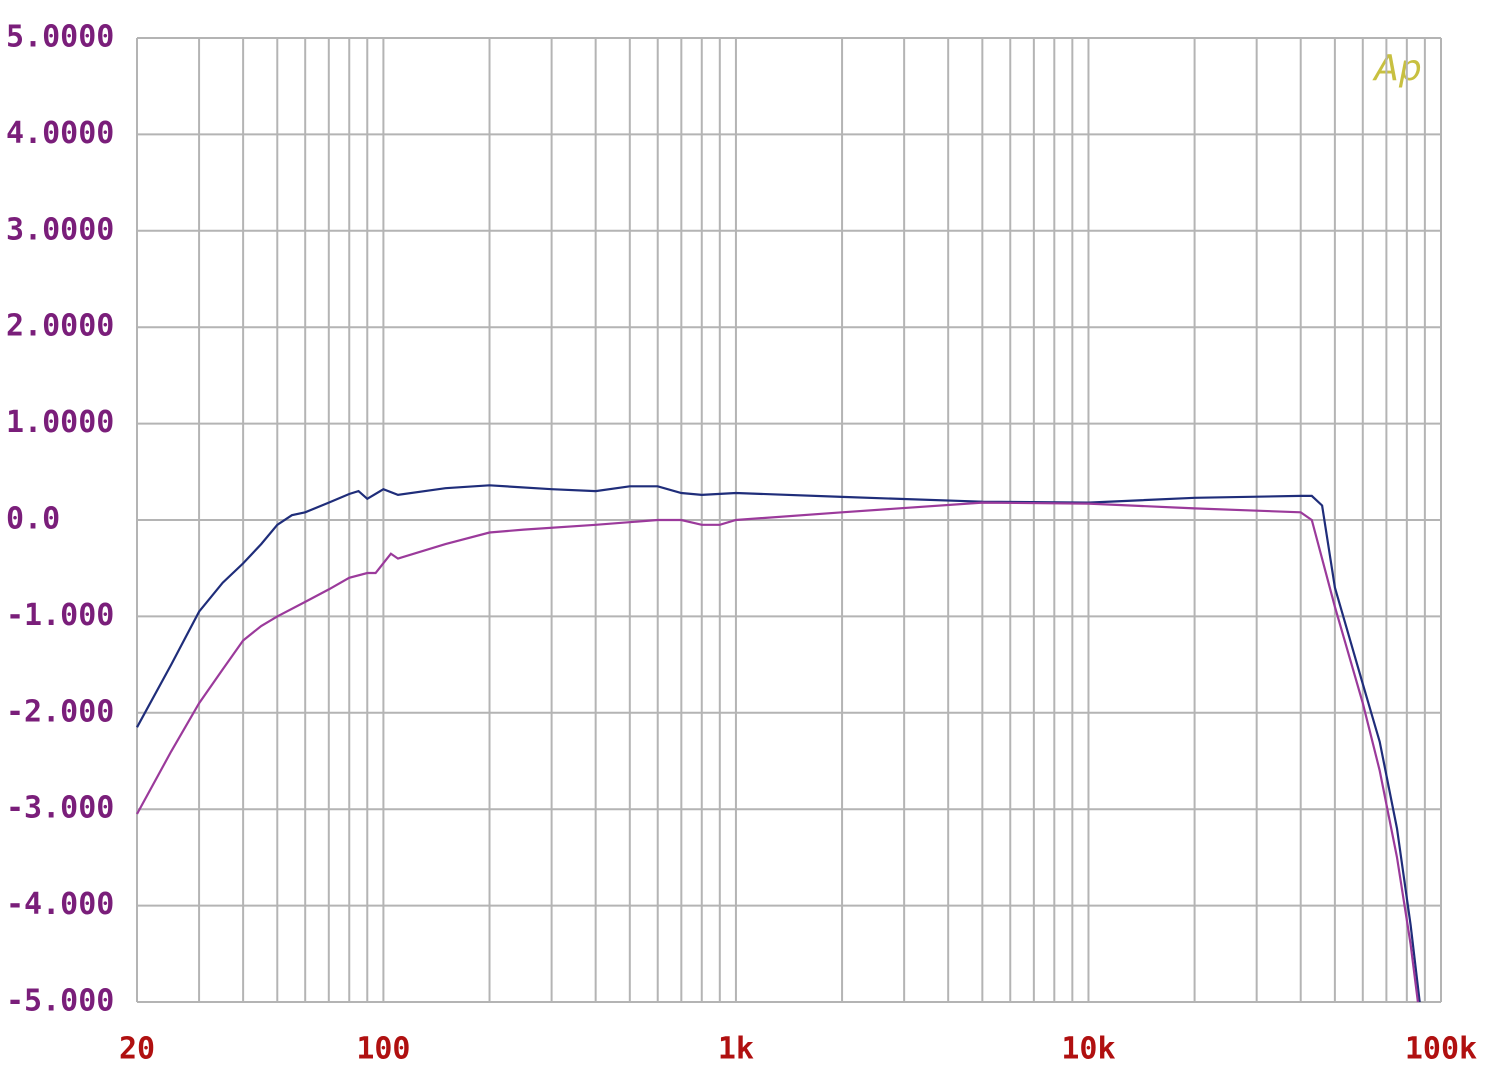 The image size is (1500, 1072). What do you see at coordinates (60, 229) in the screenshot?
I see `y-tick-label: 3.0000` at bounding box center [60, 229].